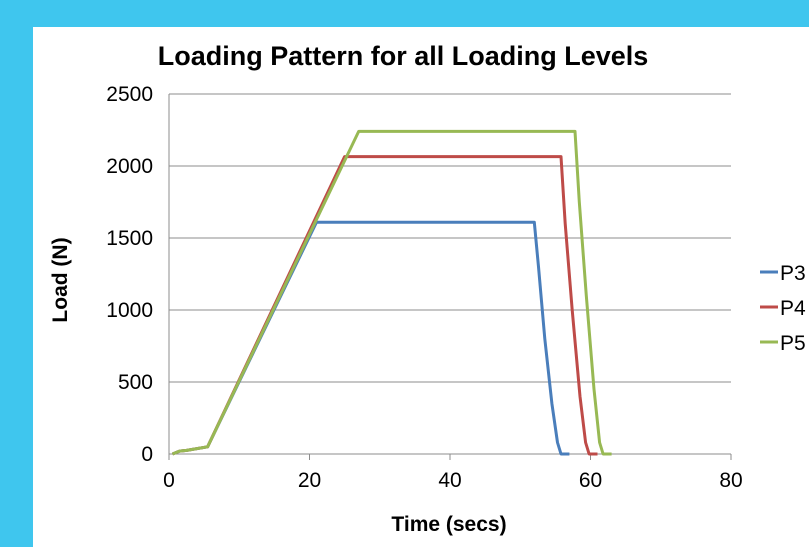 Image resolution: width=809 pixels, height=547 pixels. Describe the element at coordinates (129, 310) in the screenshot. I see `y-tick-label: 1000` at that location.